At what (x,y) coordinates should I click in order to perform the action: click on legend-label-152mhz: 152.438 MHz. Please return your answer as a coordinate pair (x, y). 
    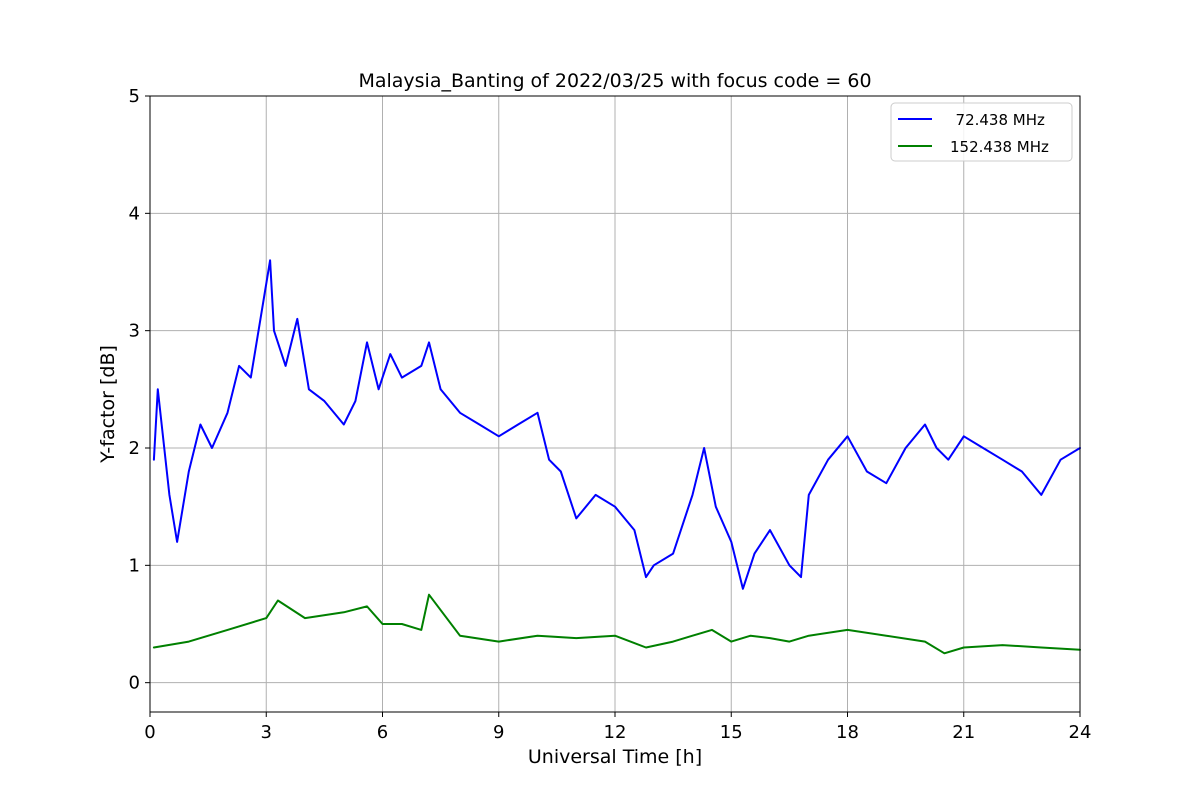
    Looking at the image, I should click on (999, 147).